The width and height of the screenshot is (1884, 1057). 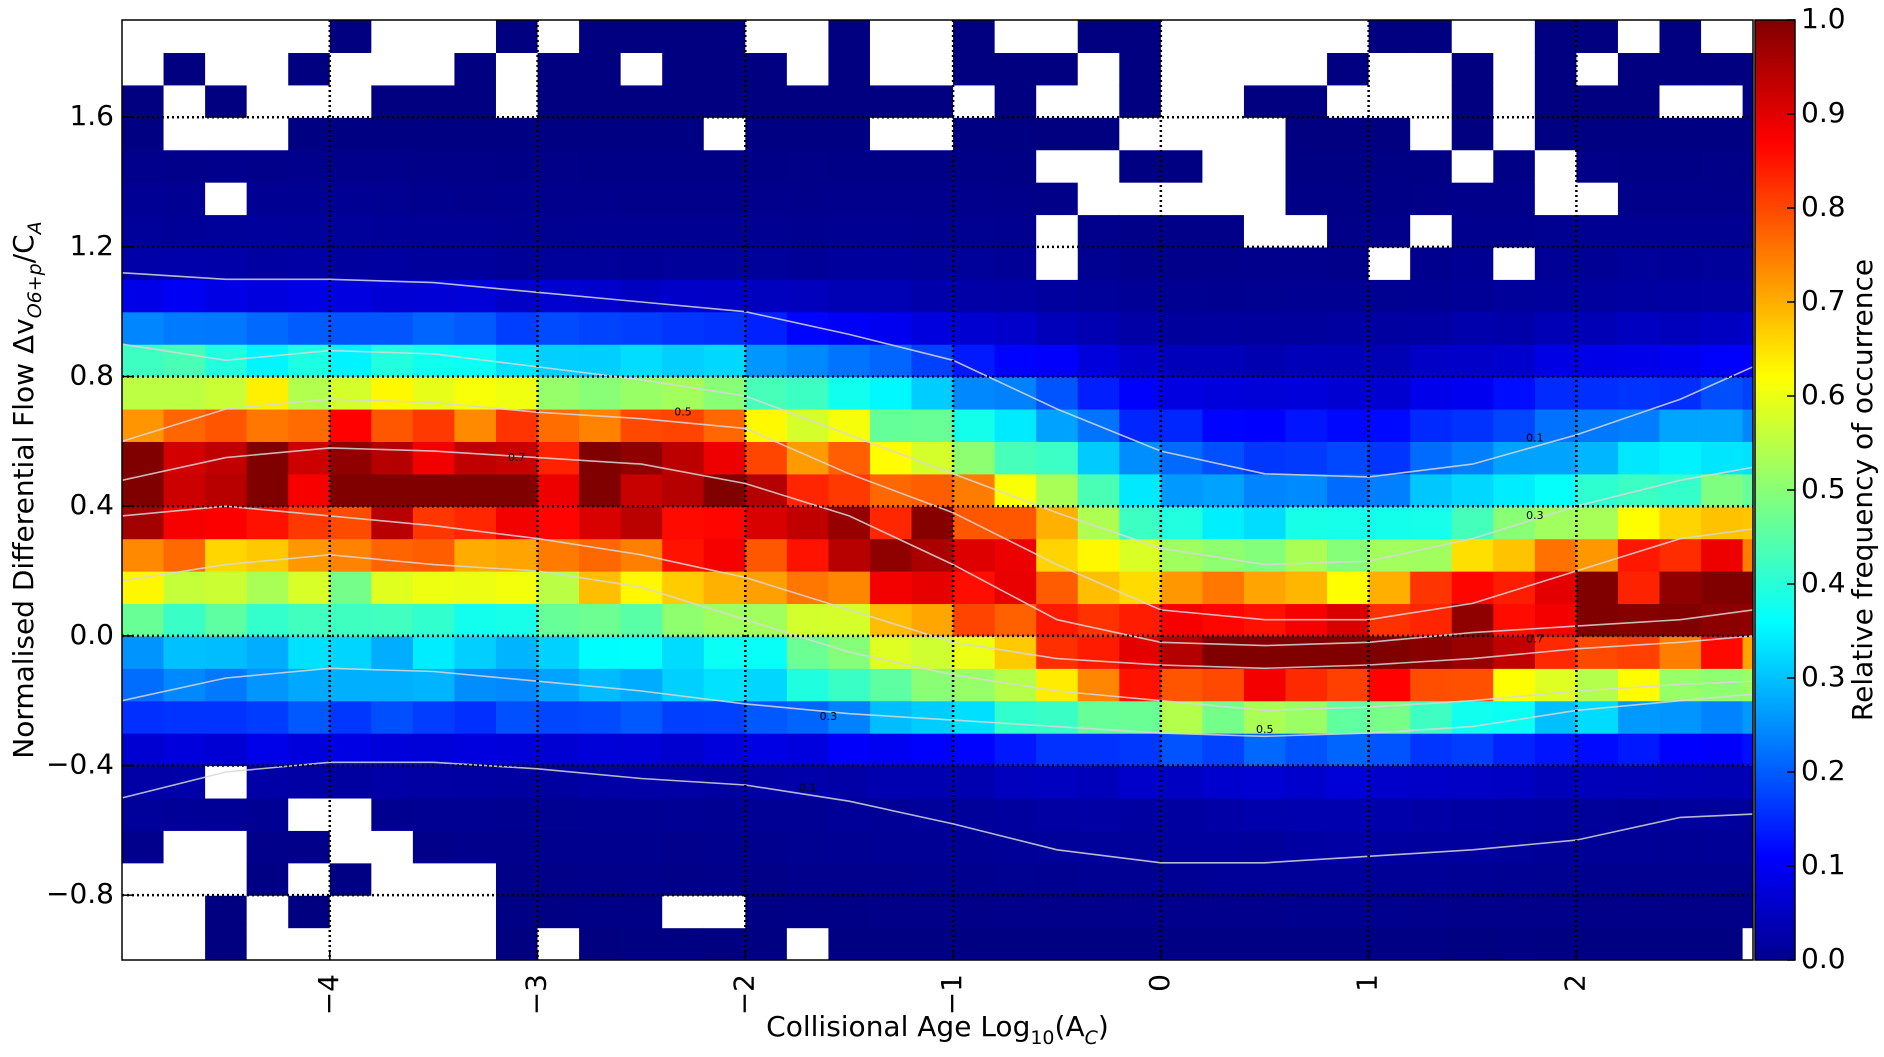 What do you see at coordinates (1823, 300) in the screenshot?
I see `colorbar-tick-label: 0.7` at bounding box center [1823, 300].